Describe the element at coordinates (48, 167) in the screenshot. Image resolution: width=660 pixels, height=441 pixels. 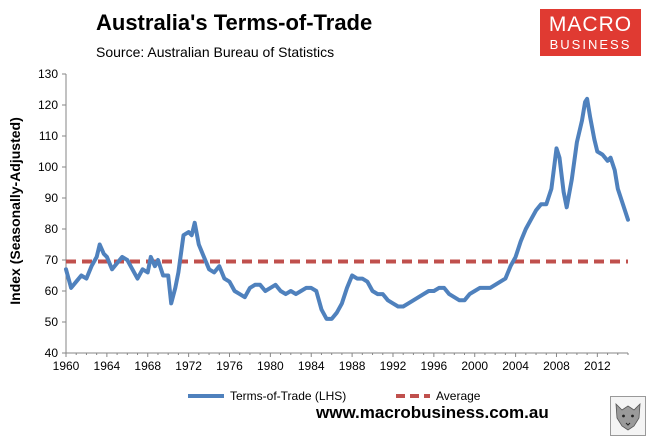
I see `y-tick-label: 100` at that location.